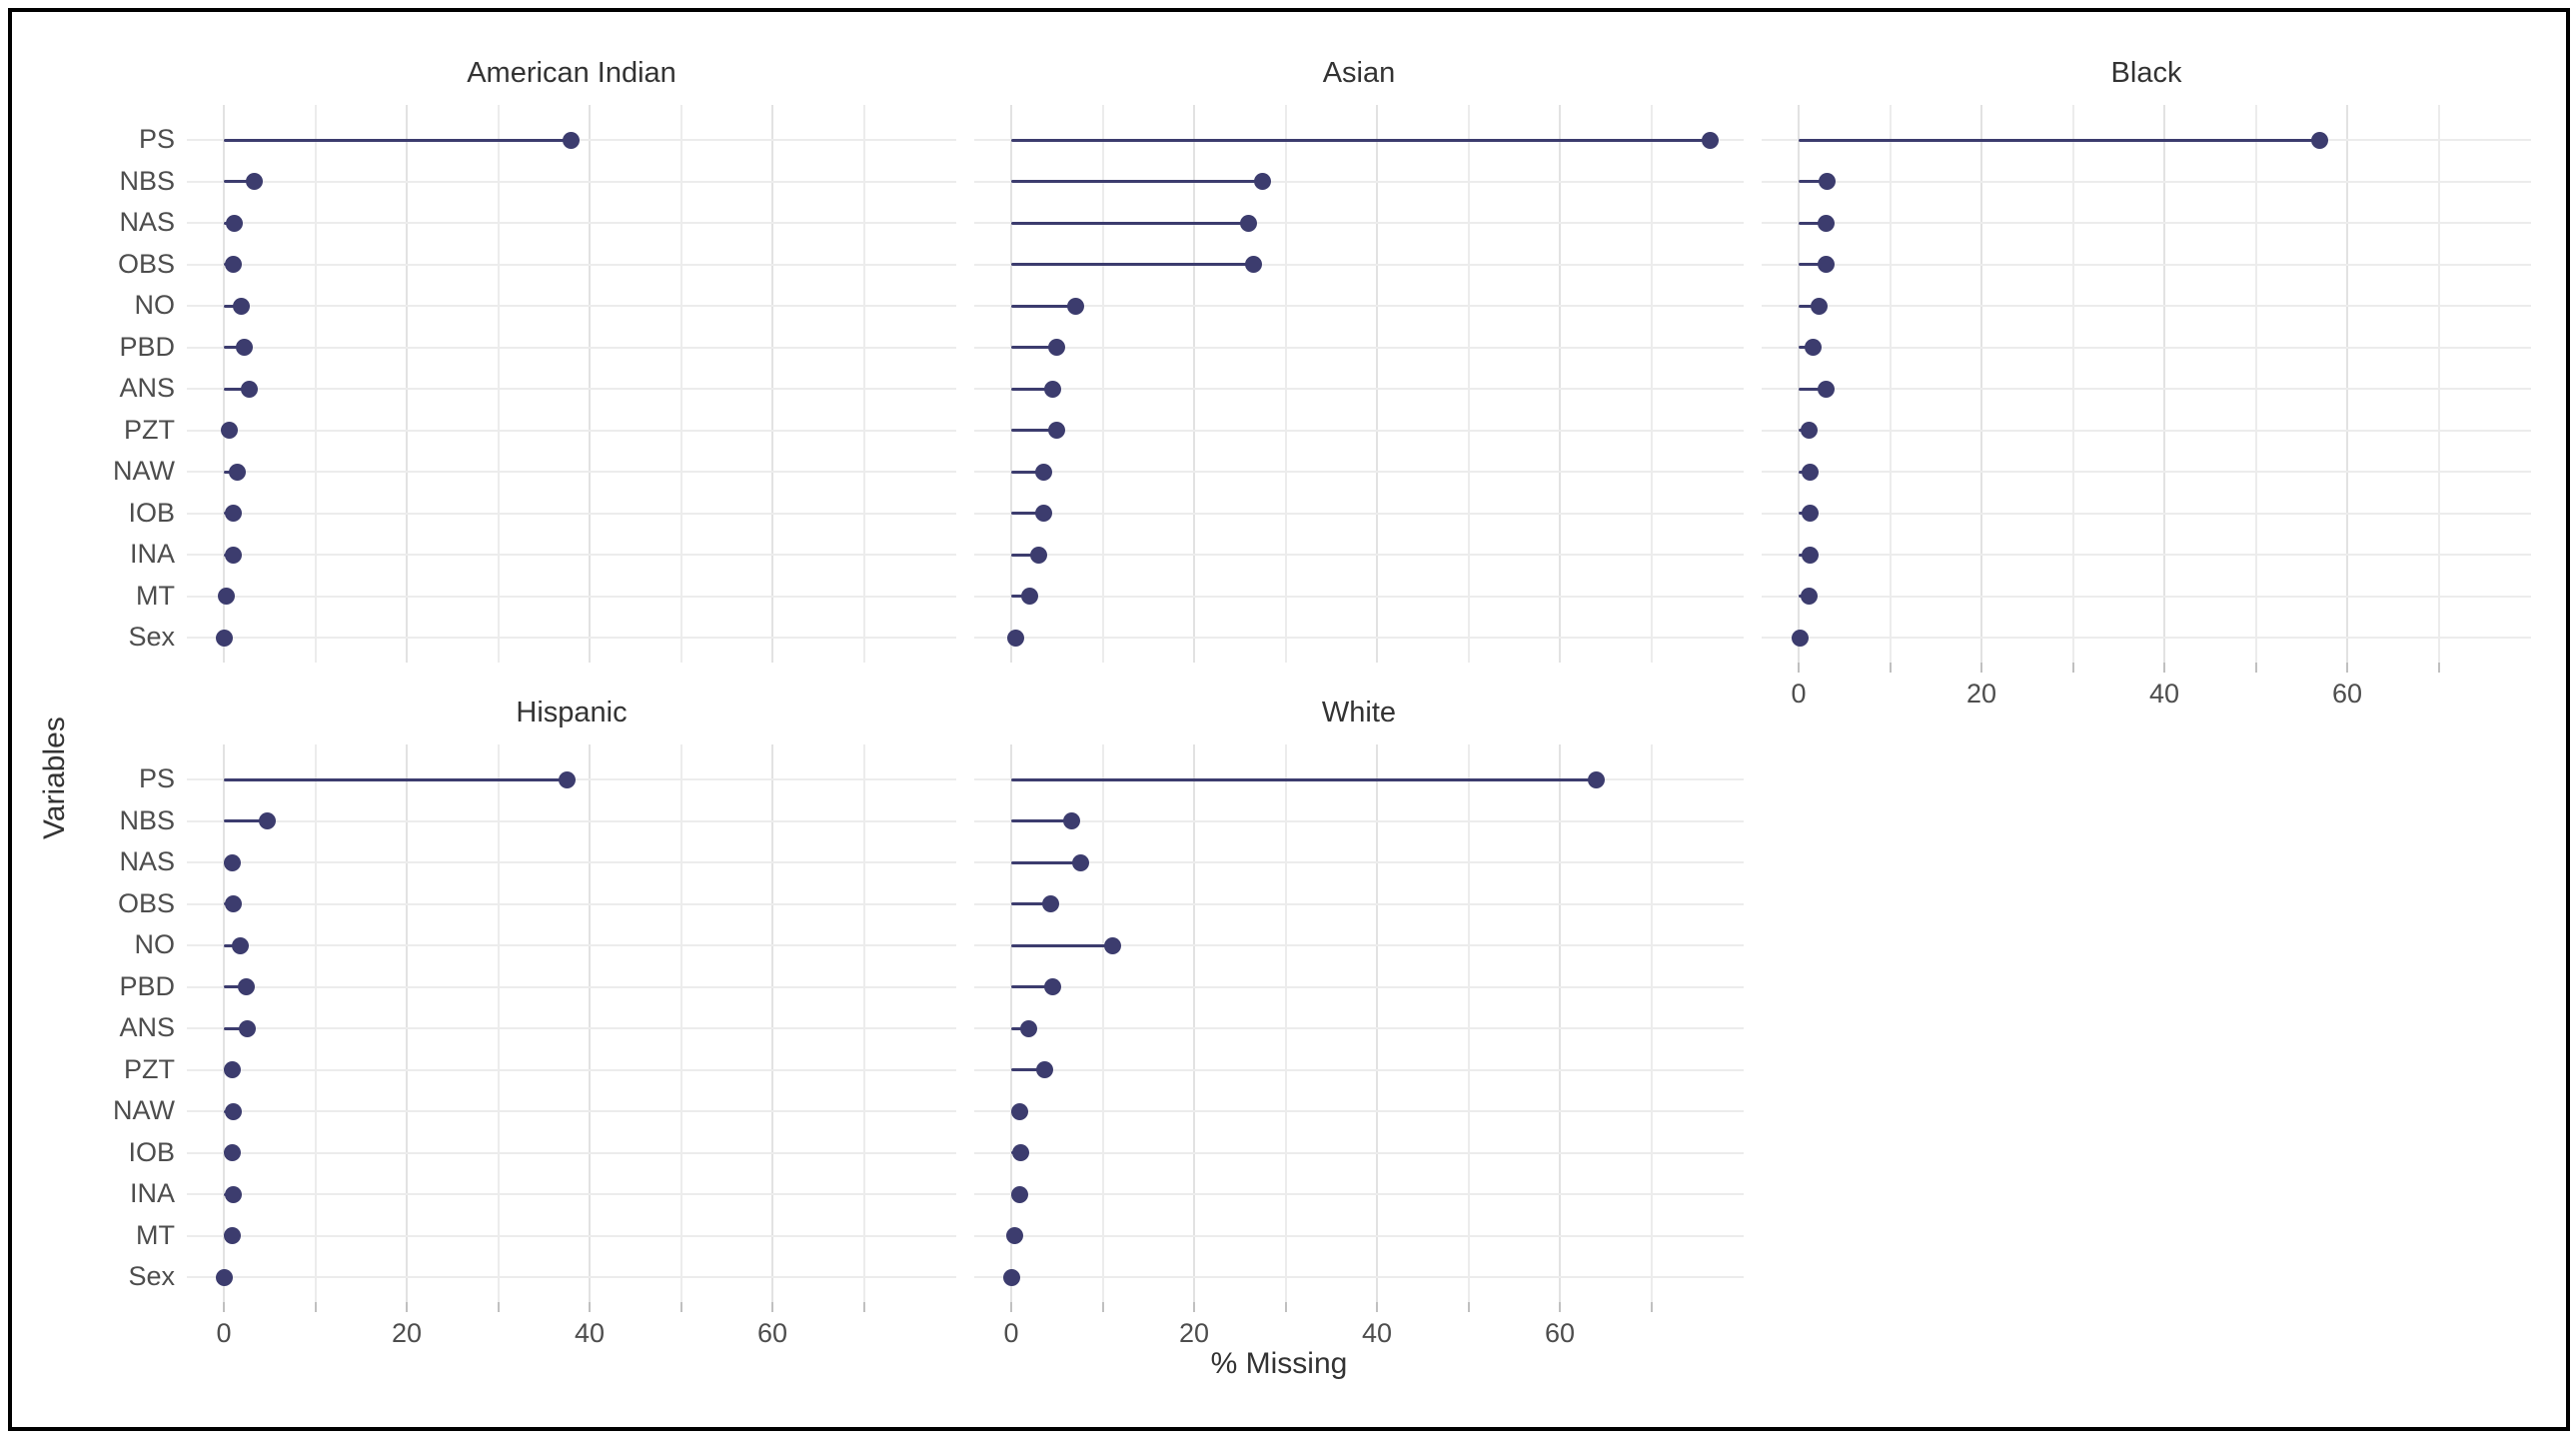  Describe the element at coordinates (590, 1333) in the screenshot. I see `x-axis-tick-label: 40` at that location.